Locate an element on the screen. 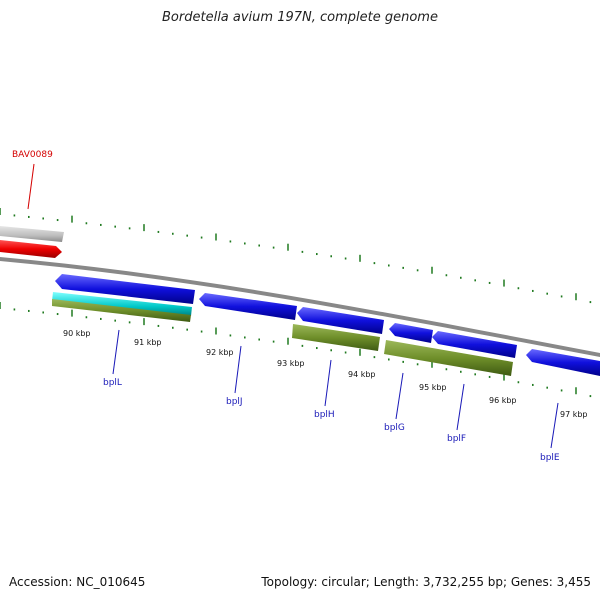 Image resolution: width=600 pixels, height=600 pixels. gene-label: bplG is located at coordinates (394, 428).